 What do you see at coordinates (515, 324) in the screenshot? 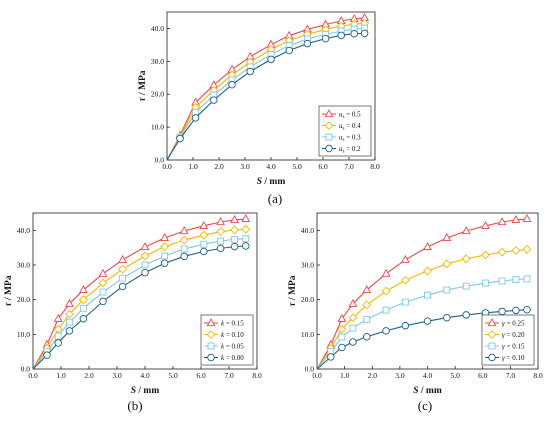
I see `legend-value: = 0.25` at bounding box center [515, 324].